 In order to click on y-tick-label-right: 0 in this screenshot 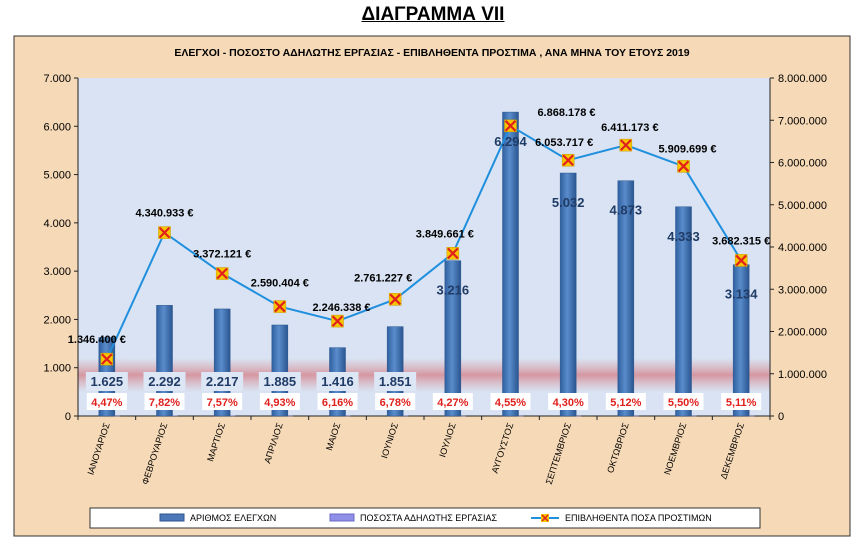, I will do `click(781, 417)`.